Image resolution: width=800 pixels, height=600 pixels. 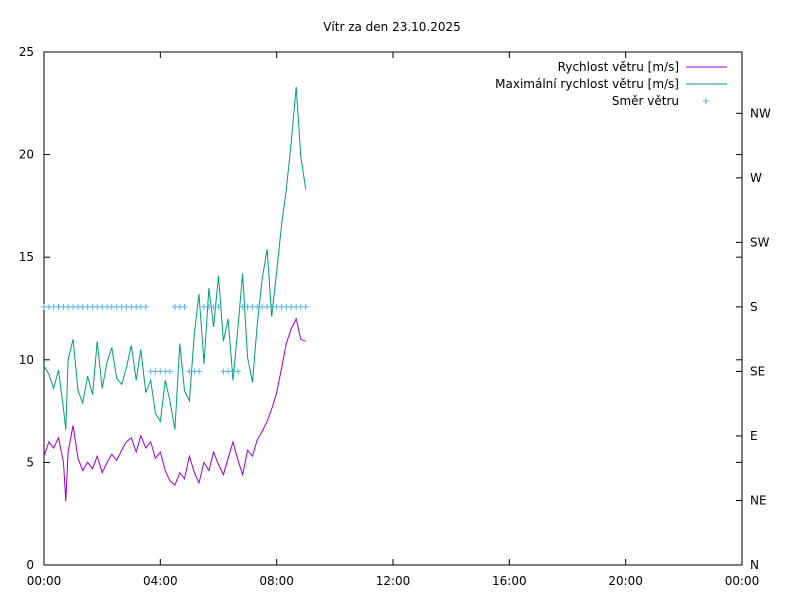 I want to click on y2-tick-label: SW, so click(x=760, y=242).